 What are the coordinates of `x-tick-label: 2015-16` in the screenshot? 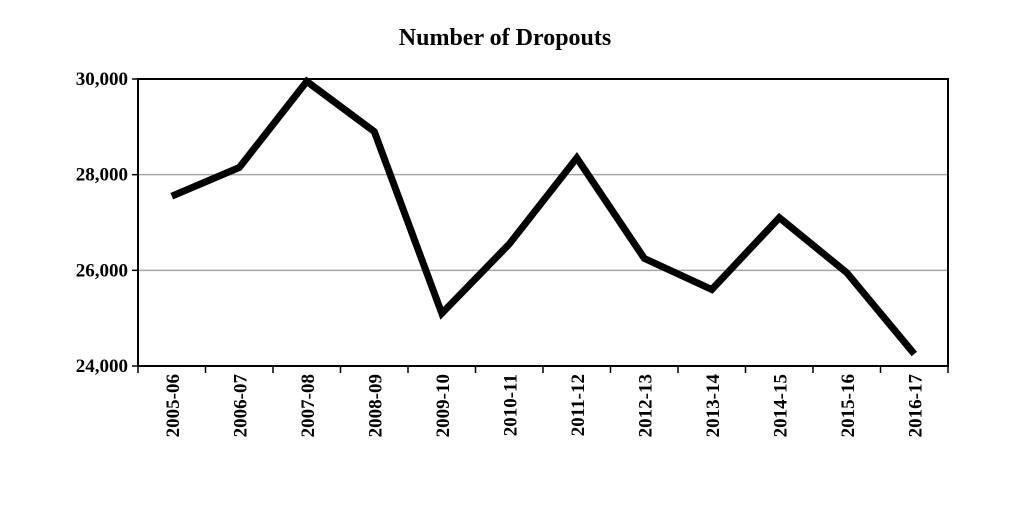 It's located at (848, 405).